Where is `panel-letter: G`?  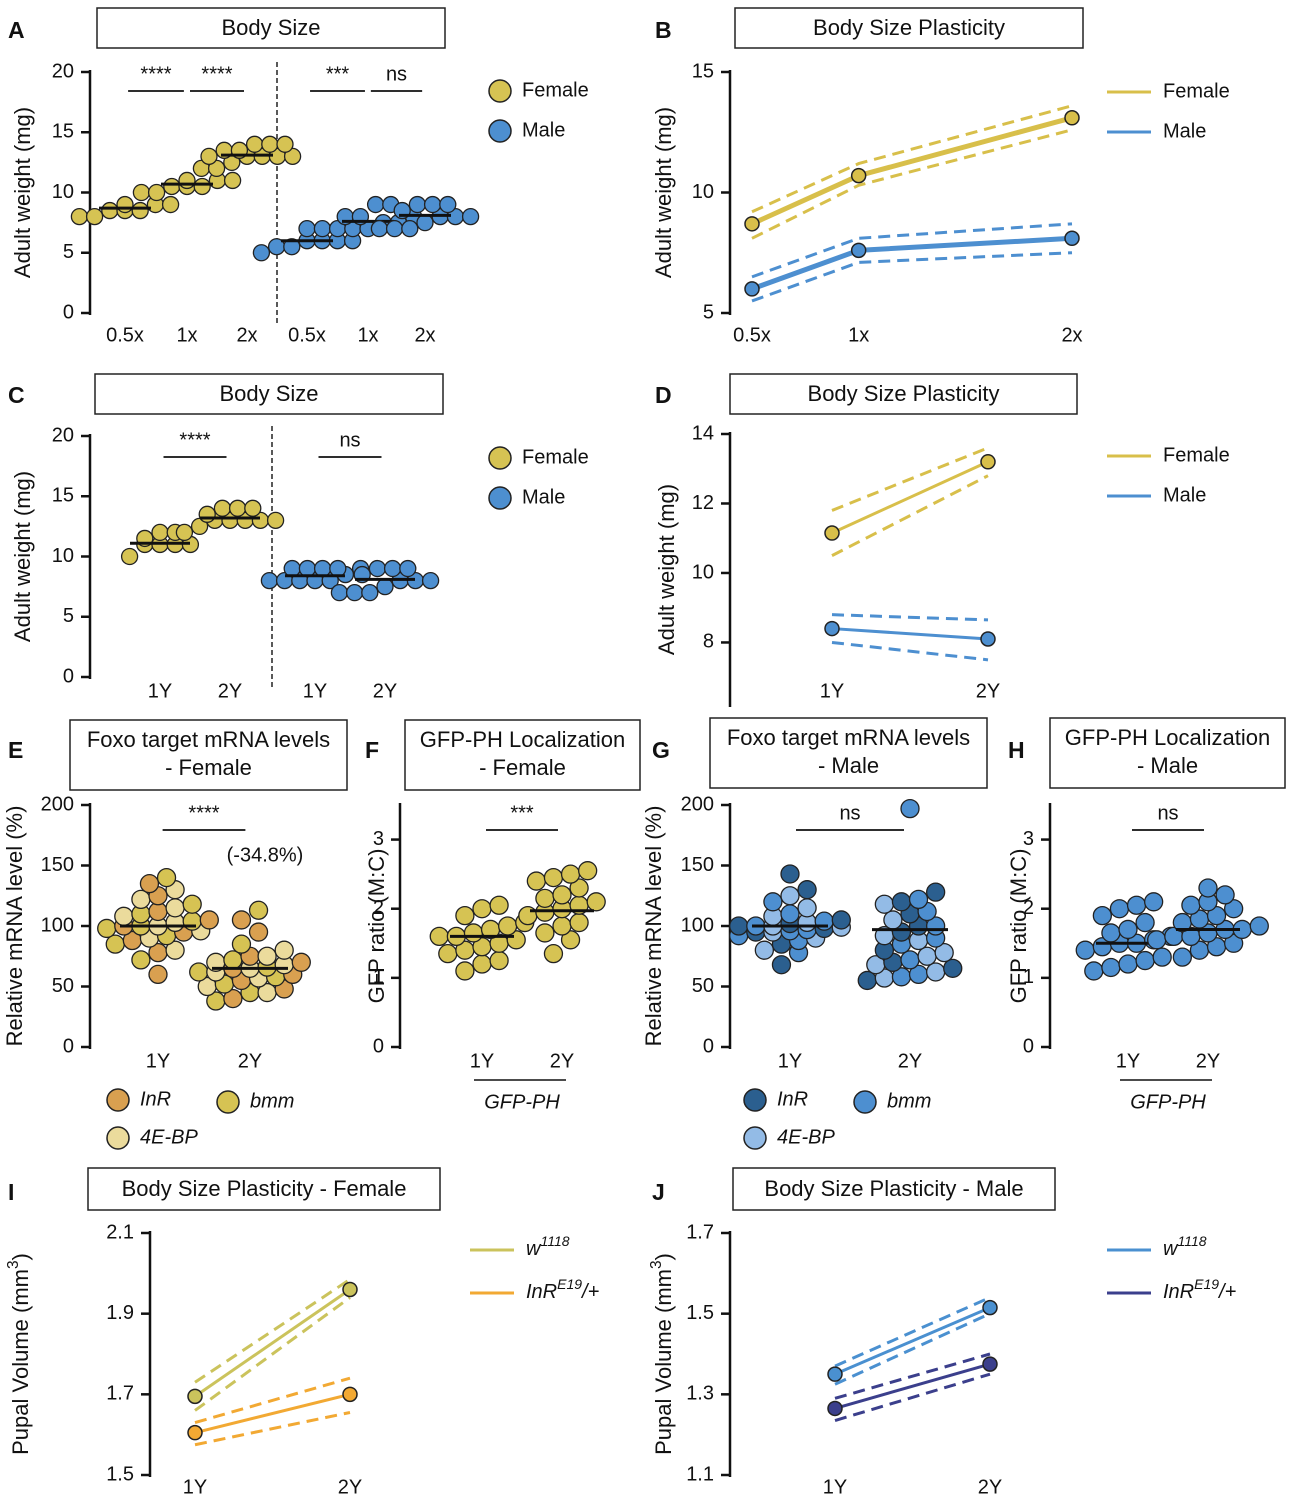
panel-letter: G is located at coordinates (661, 750).